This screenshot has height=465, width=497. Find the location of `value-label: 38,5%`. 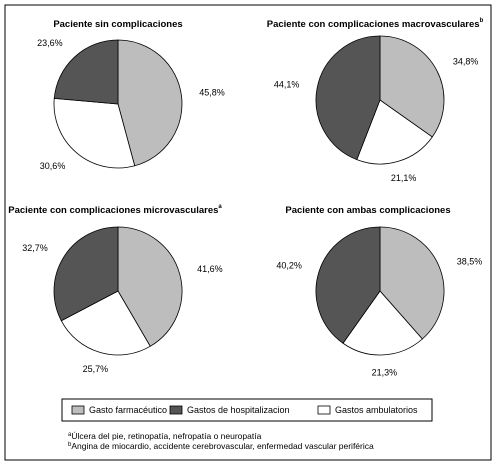

value-label: 38,5% is located at coordinates (470, 261).